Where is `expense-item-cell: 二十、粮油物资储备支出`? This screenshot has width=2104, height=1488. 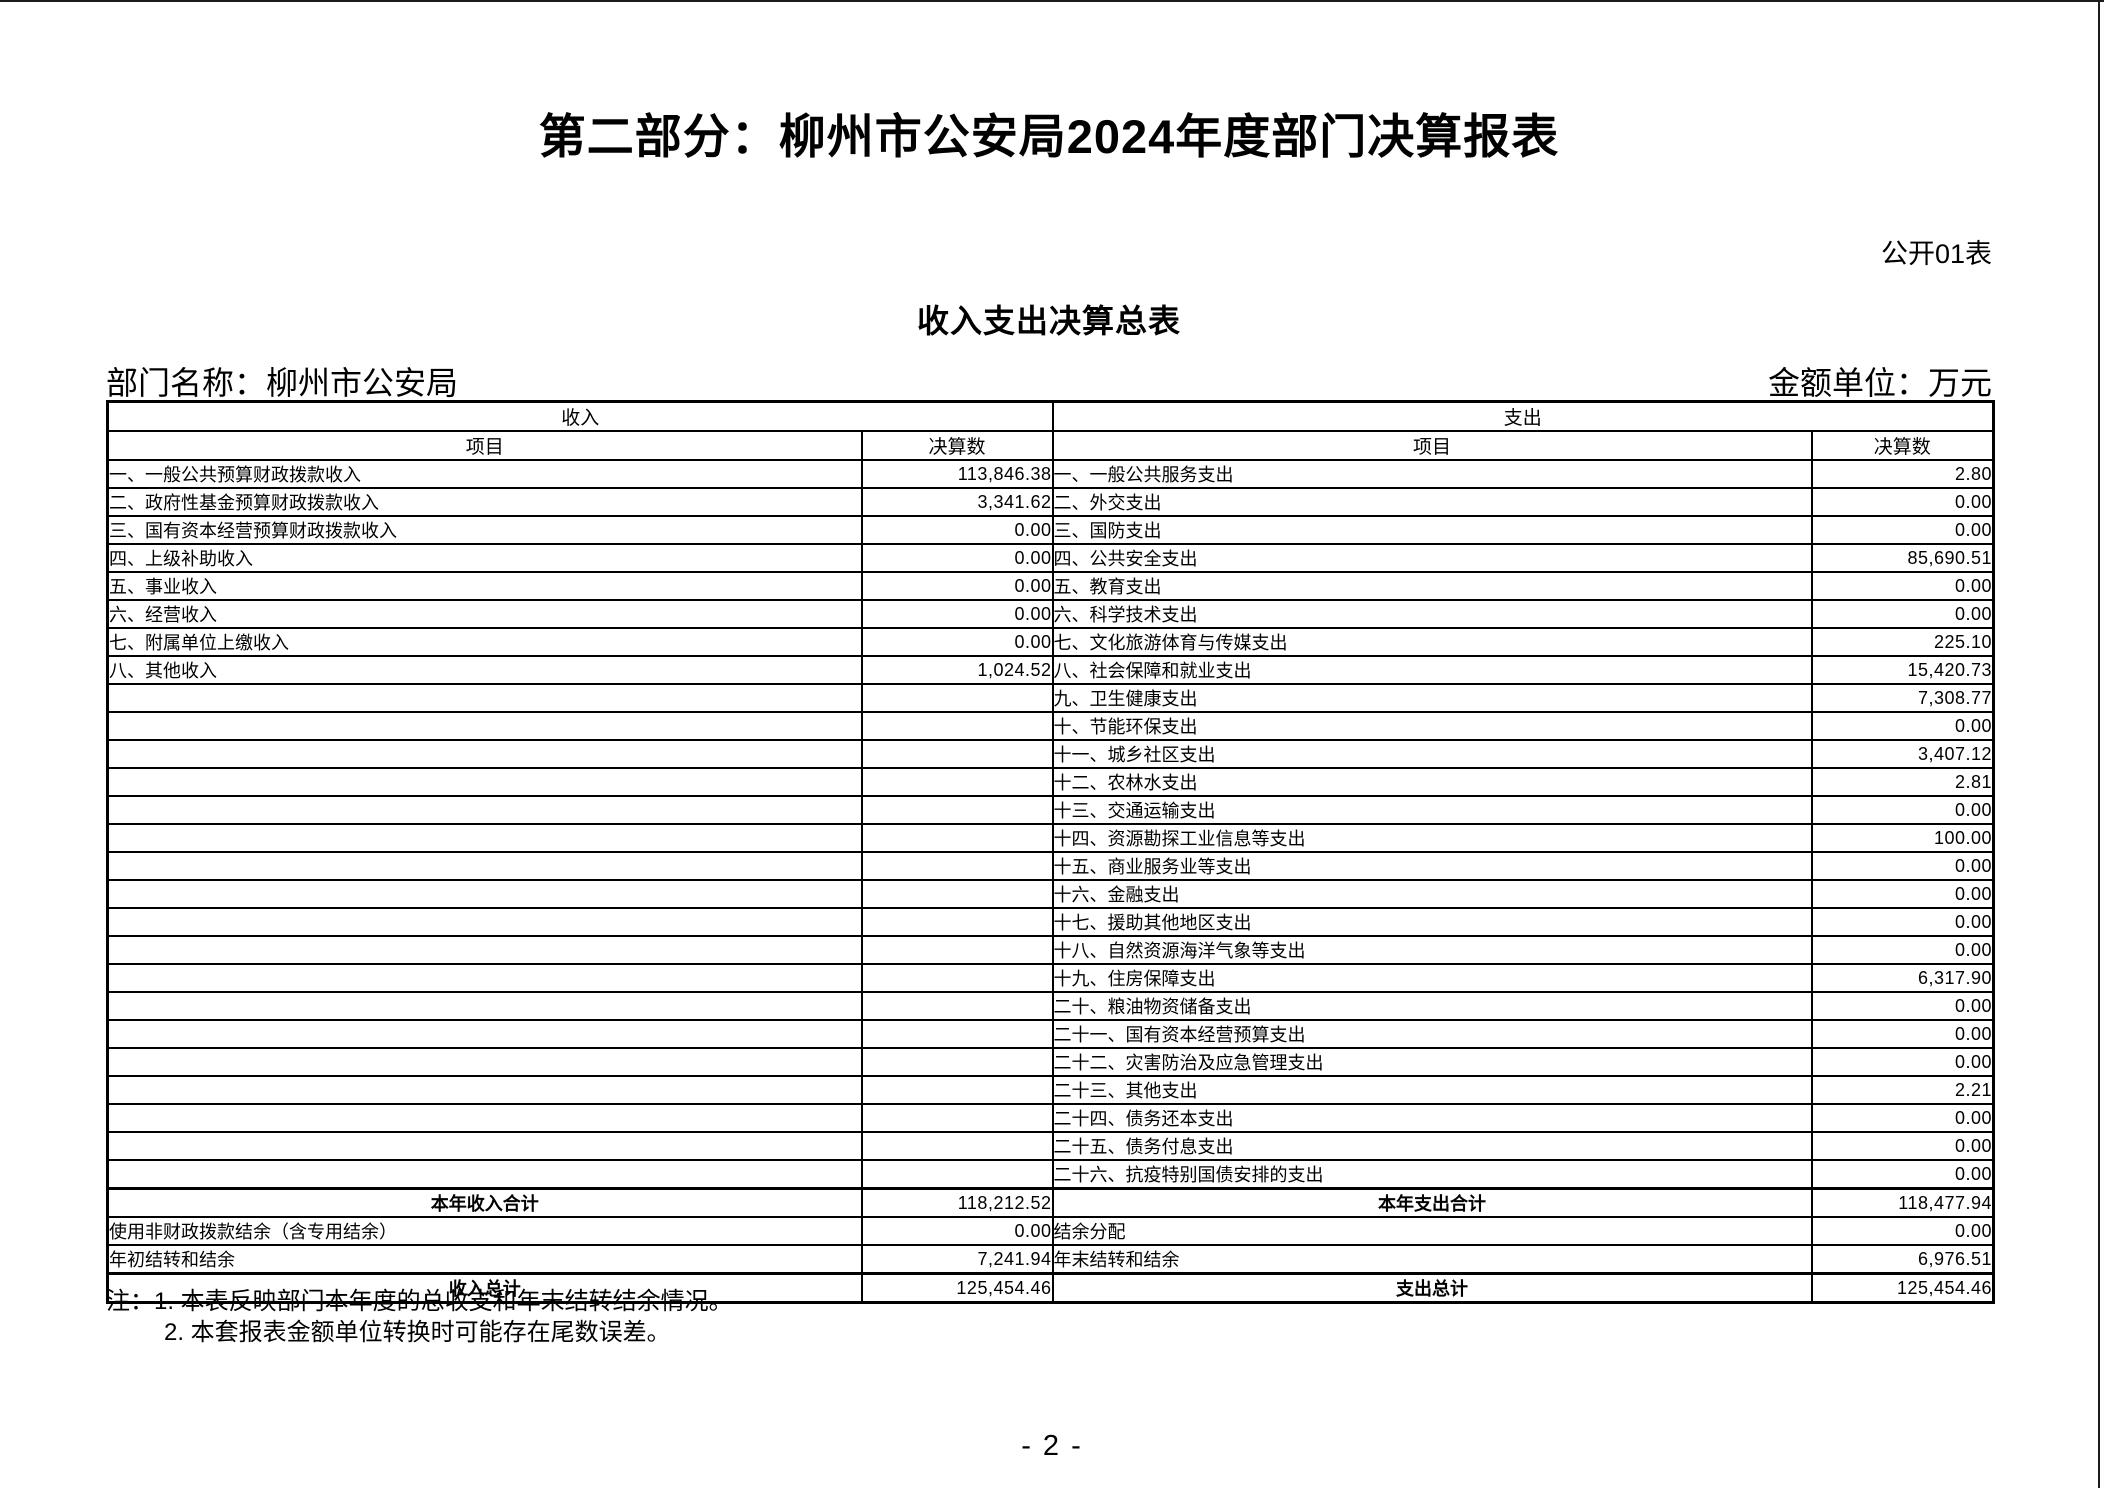
expense-item-cell: 二十、粮油物资储备支出 is located at coordinates (1432, 1006).